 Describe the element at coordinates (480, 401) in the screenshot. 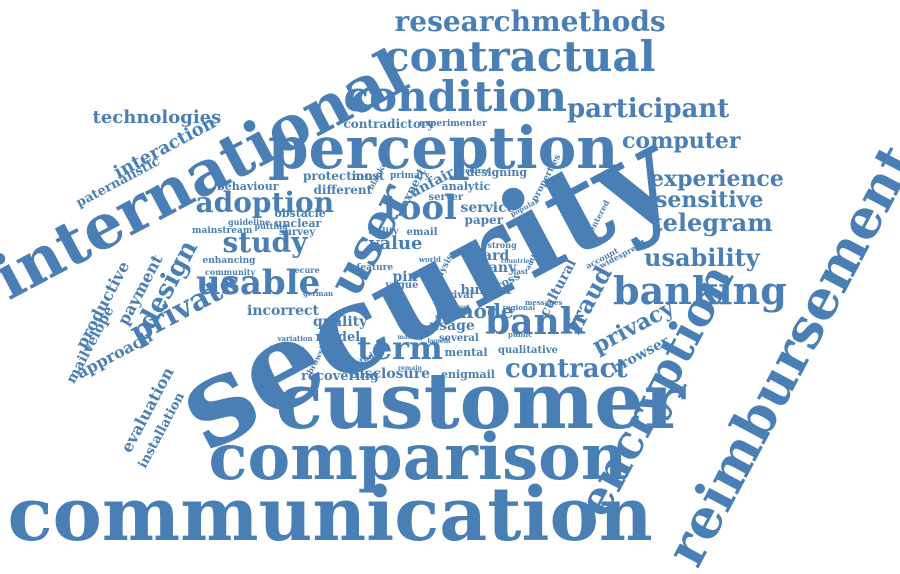

I see `word-customer: customer` at that location.